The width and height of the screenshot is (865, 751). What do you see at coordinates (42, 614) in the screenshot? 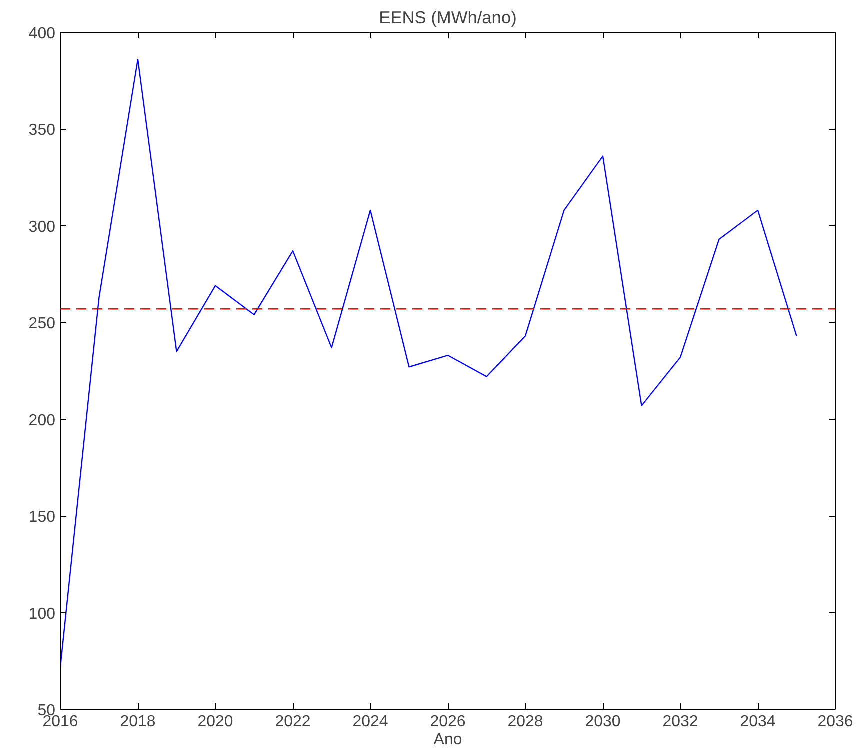
I see `y-tick-label: 100` at bounding box center [42, 614].